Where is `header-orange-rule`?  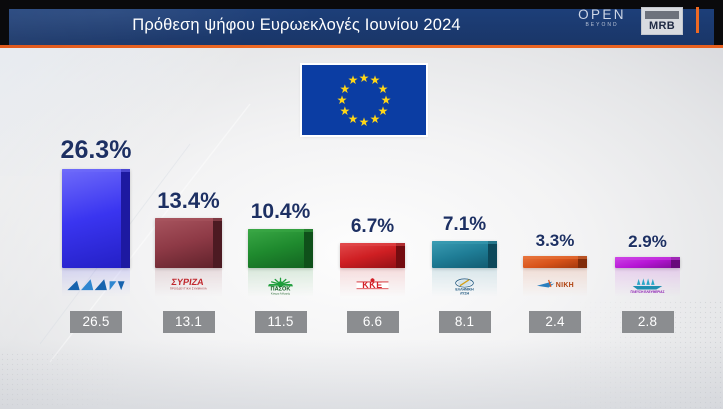 header-orange-rule is located at coordinates (361, 46).